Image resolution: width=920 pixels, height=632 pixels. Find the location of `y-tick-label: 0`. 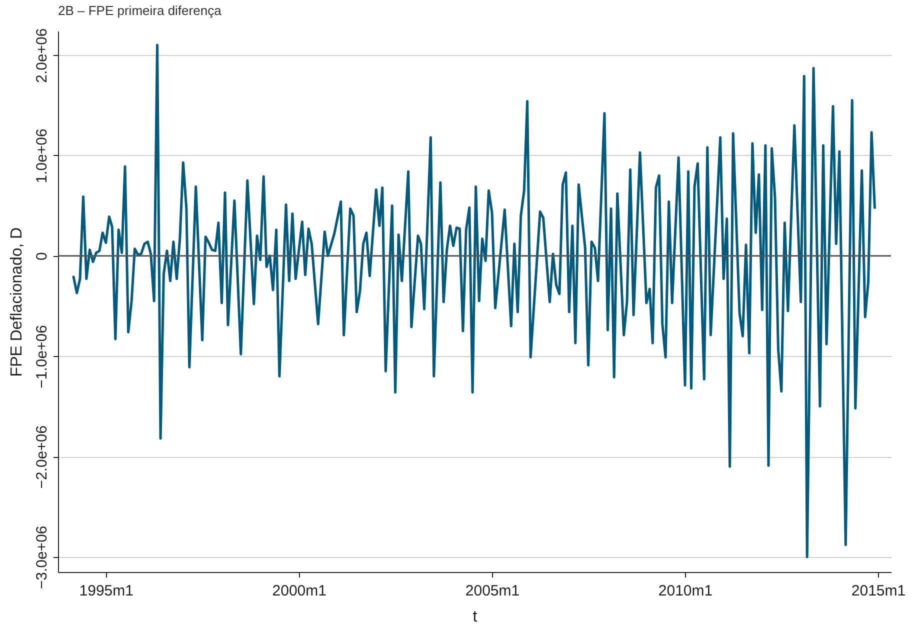

y-tick-label: 0 is located at coordinates (42, 256).